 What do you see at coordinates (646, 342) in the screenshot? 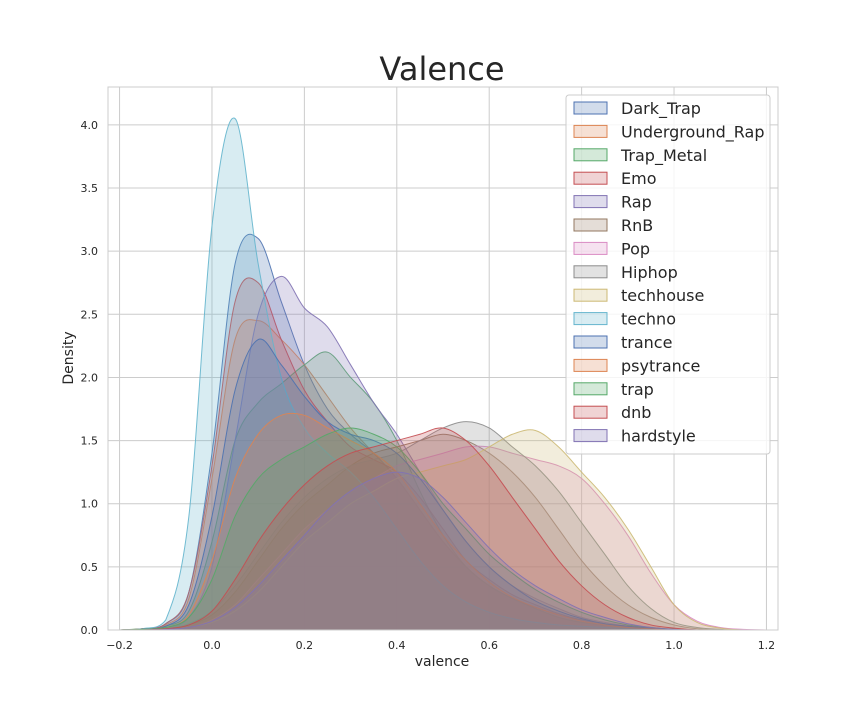
I see `legend-label: trance` at bounding box center [646, 342].